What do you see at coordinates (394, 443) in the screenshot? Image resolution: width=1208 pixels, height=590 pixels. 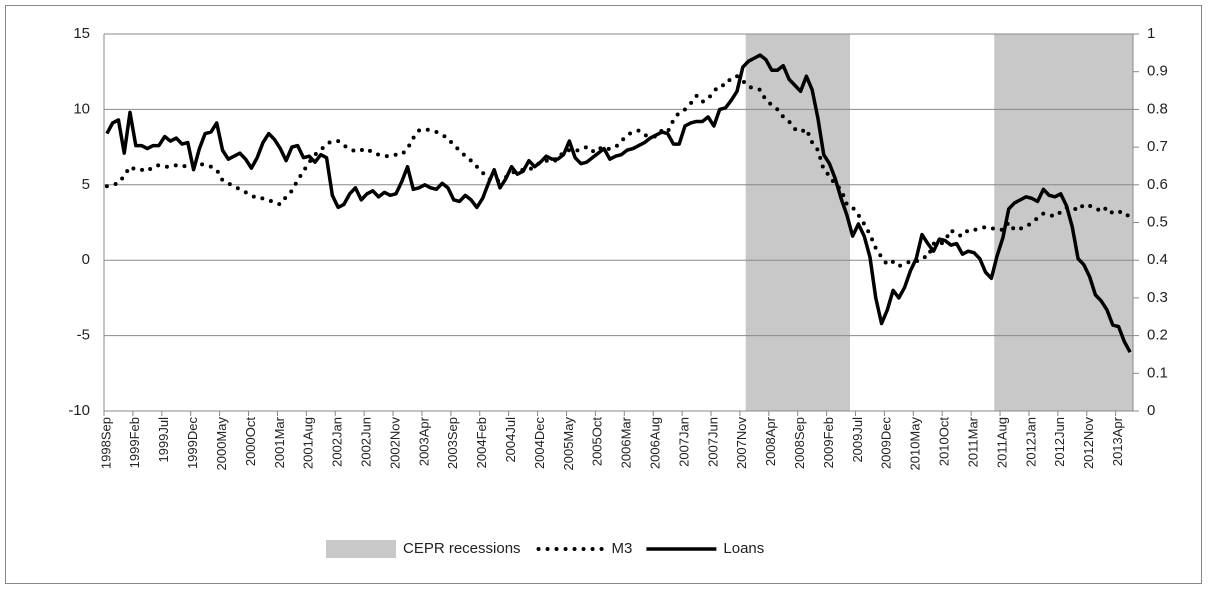 I see `x-tick-label: 2002Nov` at bounding box center [394, 443].